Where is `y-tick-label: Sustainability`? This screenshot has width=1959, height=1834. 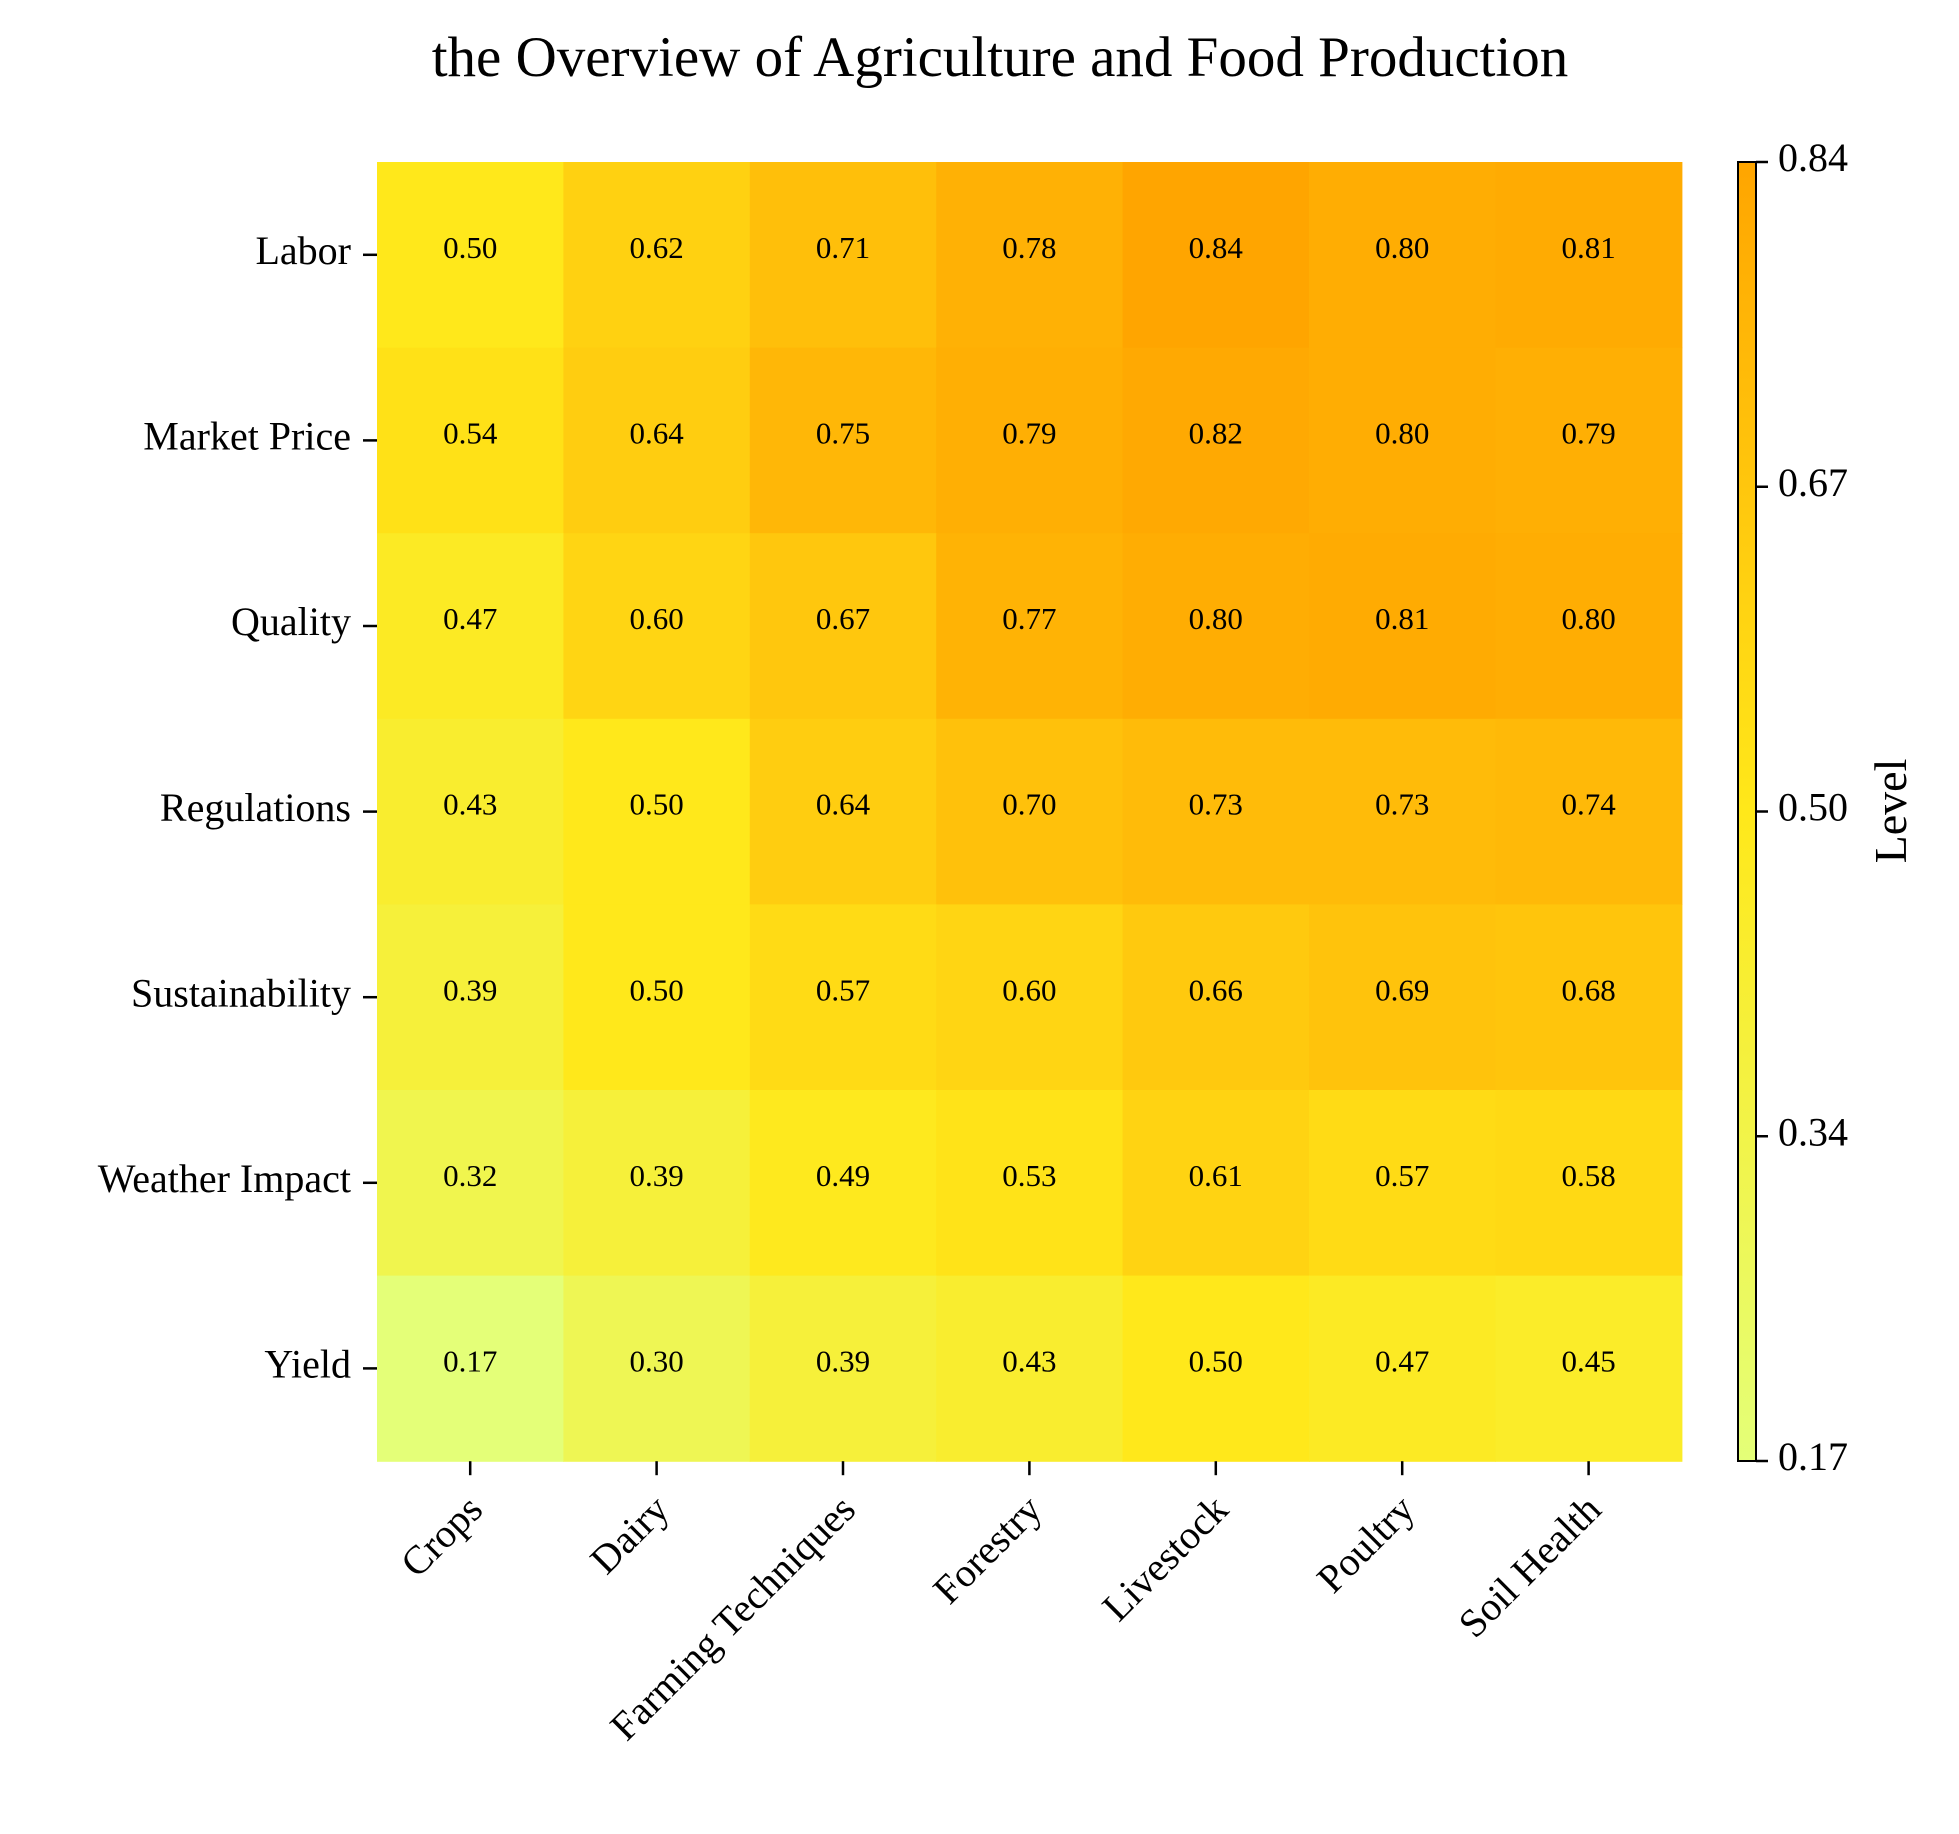 y-tick-label: Sustainability is located at coordinates (241, 992).